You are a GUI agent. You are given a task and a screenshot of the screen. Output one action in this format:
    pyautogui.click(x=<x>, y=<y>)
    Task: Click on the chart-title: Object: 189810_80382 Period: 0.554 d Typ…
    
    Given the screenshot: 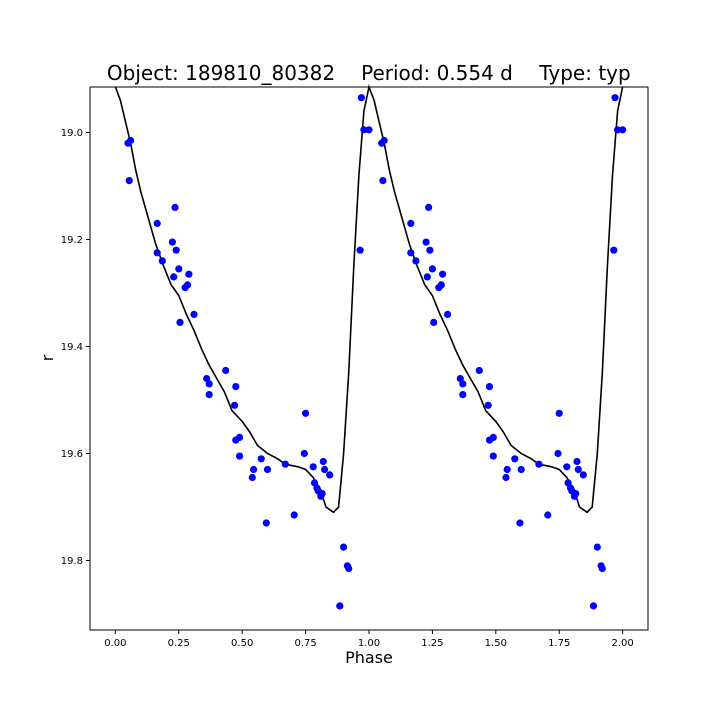 What is the action you would take?
    pyautogui.click(x=369, y=73)
    